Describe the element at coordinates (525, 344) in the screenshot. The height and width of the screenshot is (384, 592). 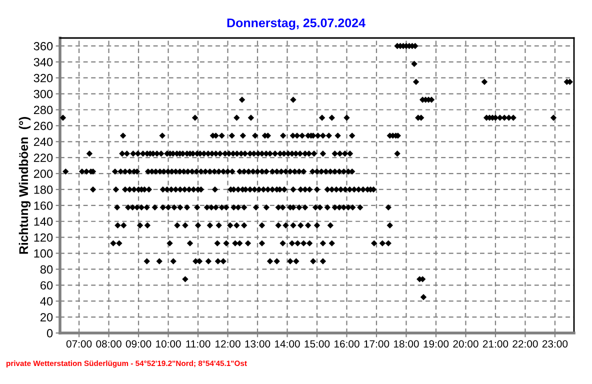
I see `x-tick-label: 22:00` at that location.